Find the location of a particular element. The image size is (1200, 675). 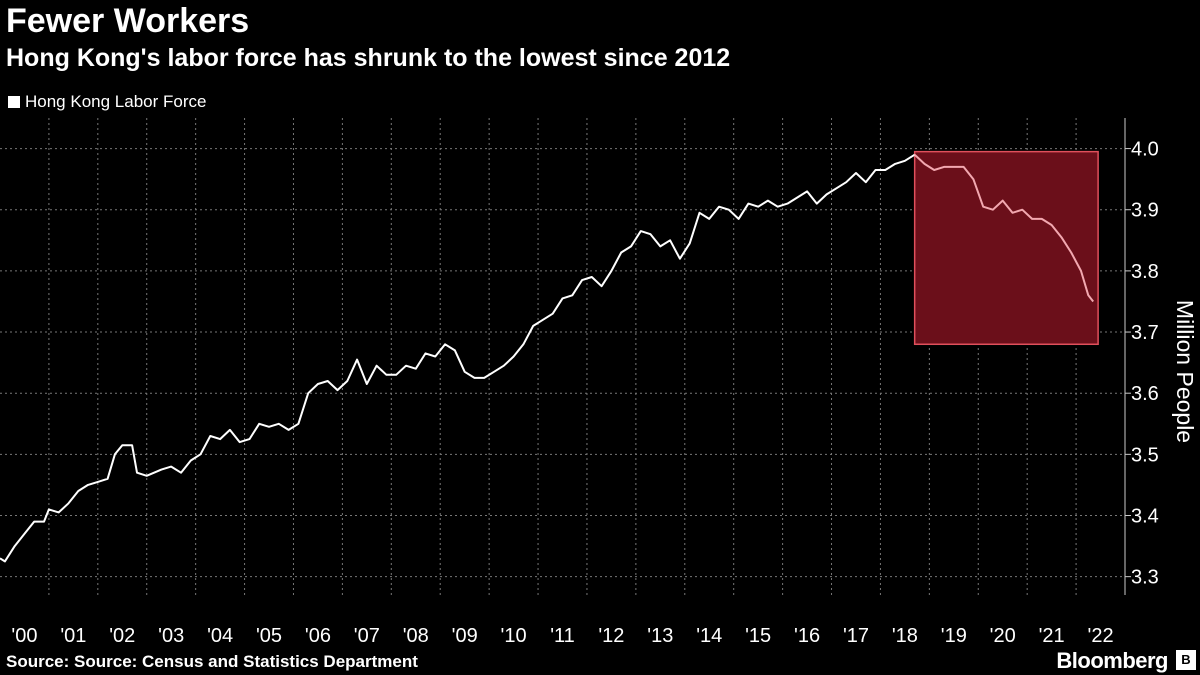

x-tick-label: '22 is located at coordinates (1101, 636).